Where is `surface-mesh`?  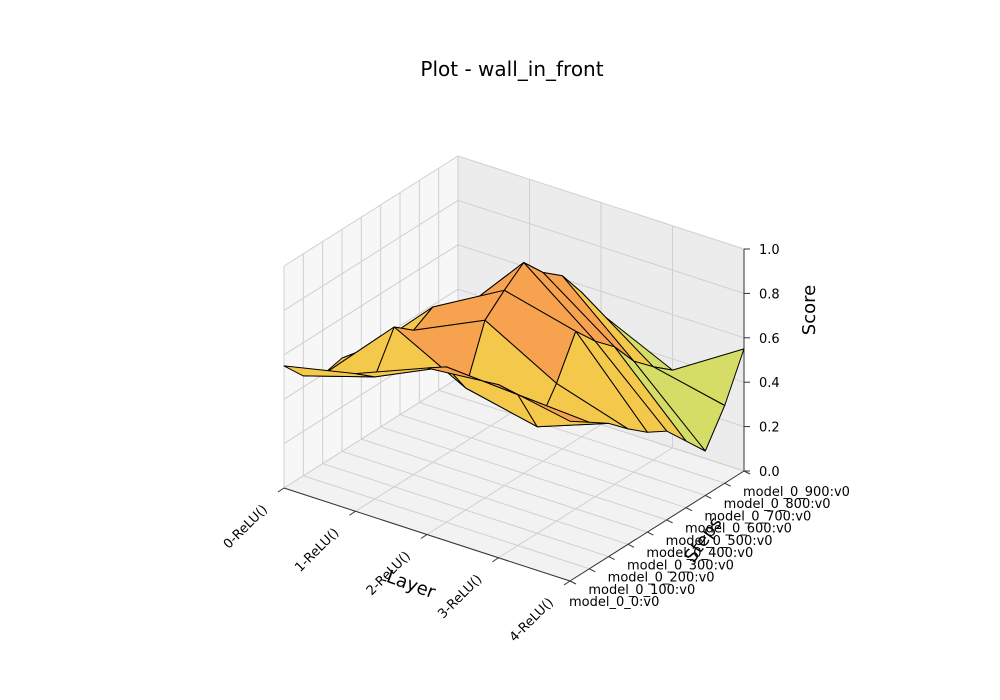
surface-mesh is located at coordinates (514, 357).